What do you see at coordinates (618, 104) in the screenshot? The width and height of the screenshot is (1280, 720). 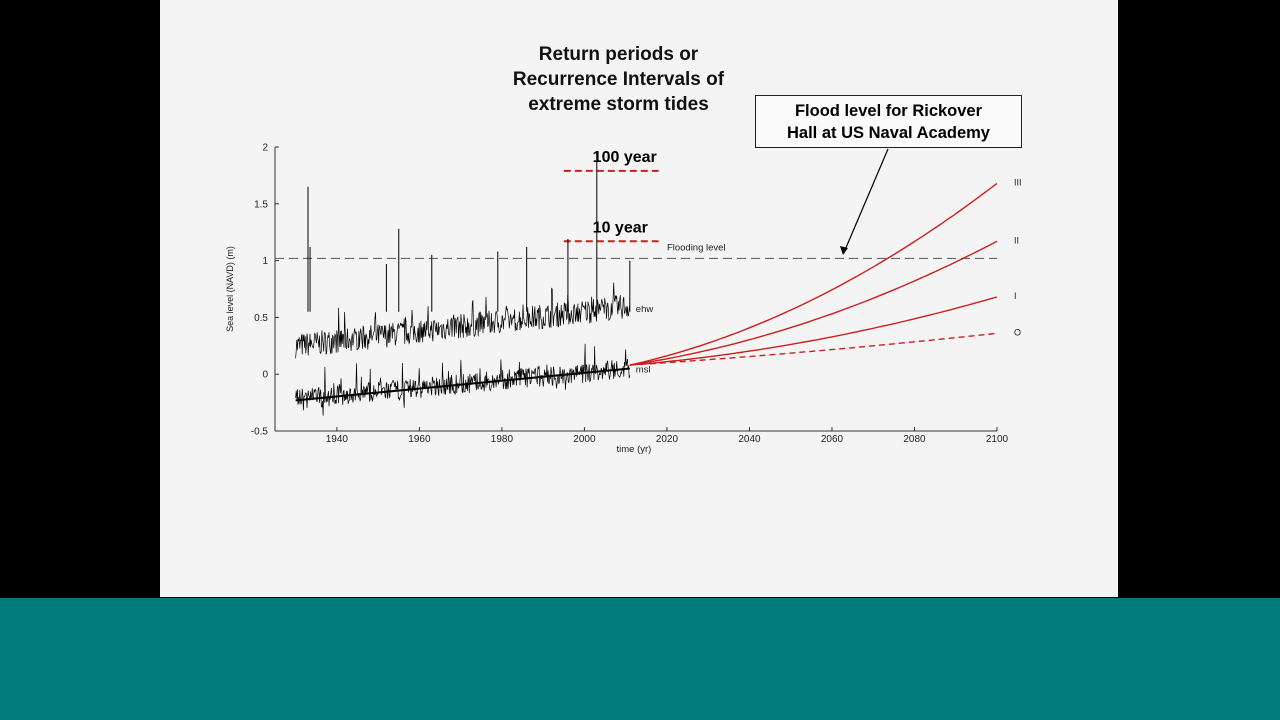 I see `slide-title-line: extreme storm tides` at bounding box center [618, 104].